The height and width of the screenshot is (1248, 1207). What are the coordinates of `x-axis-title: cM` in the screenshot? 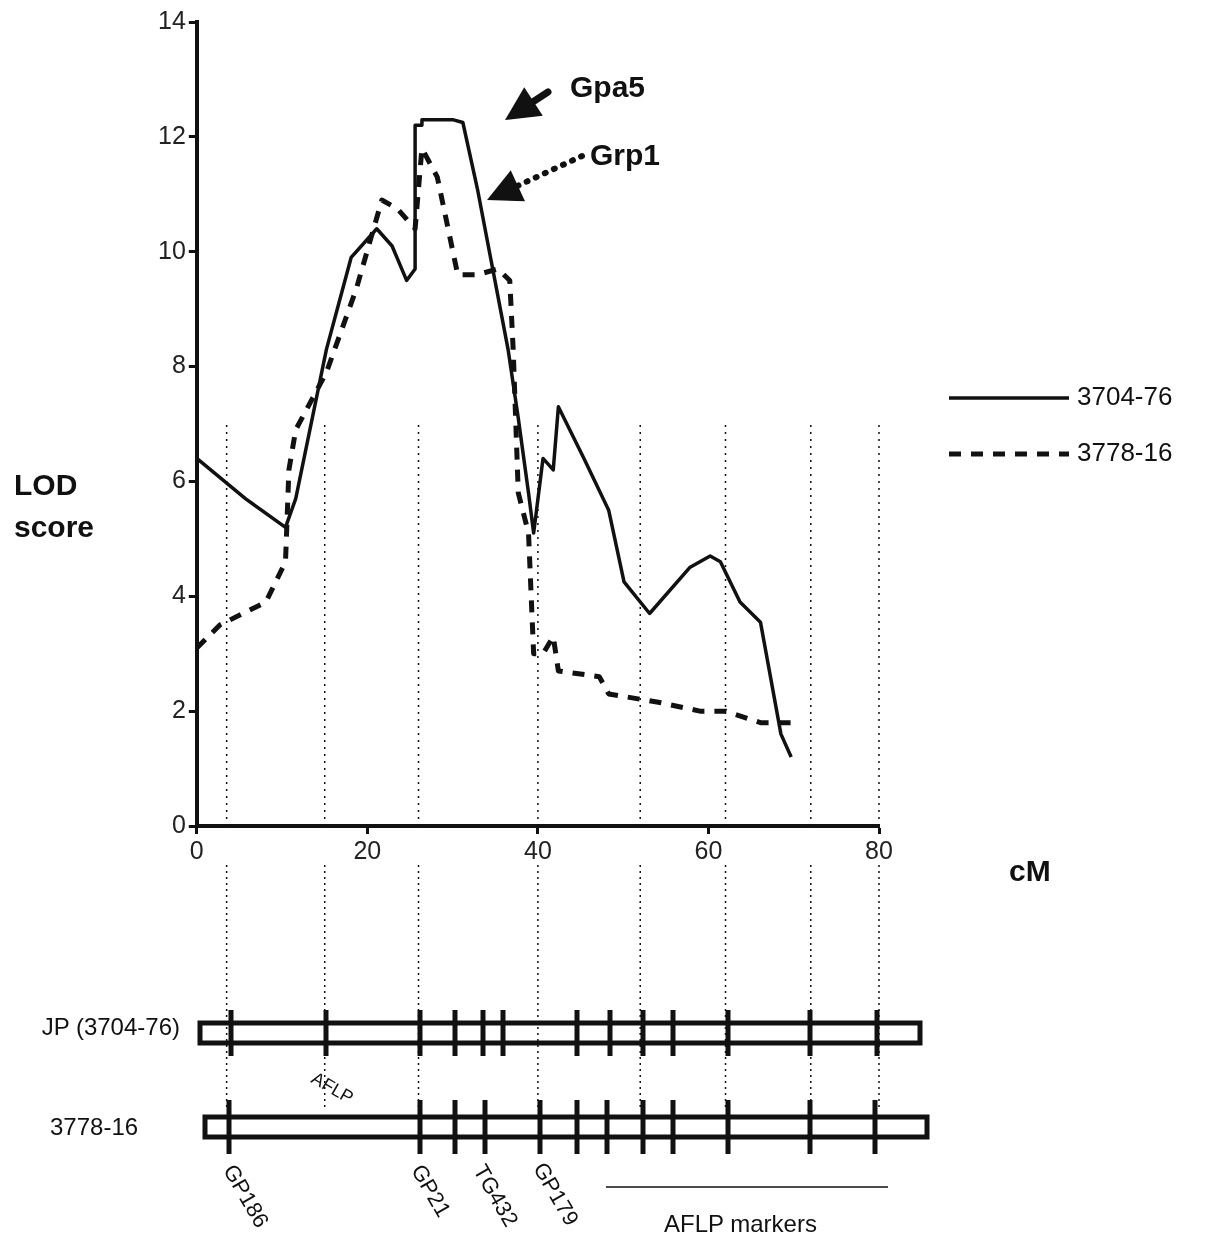 It's located at (1030, 871).